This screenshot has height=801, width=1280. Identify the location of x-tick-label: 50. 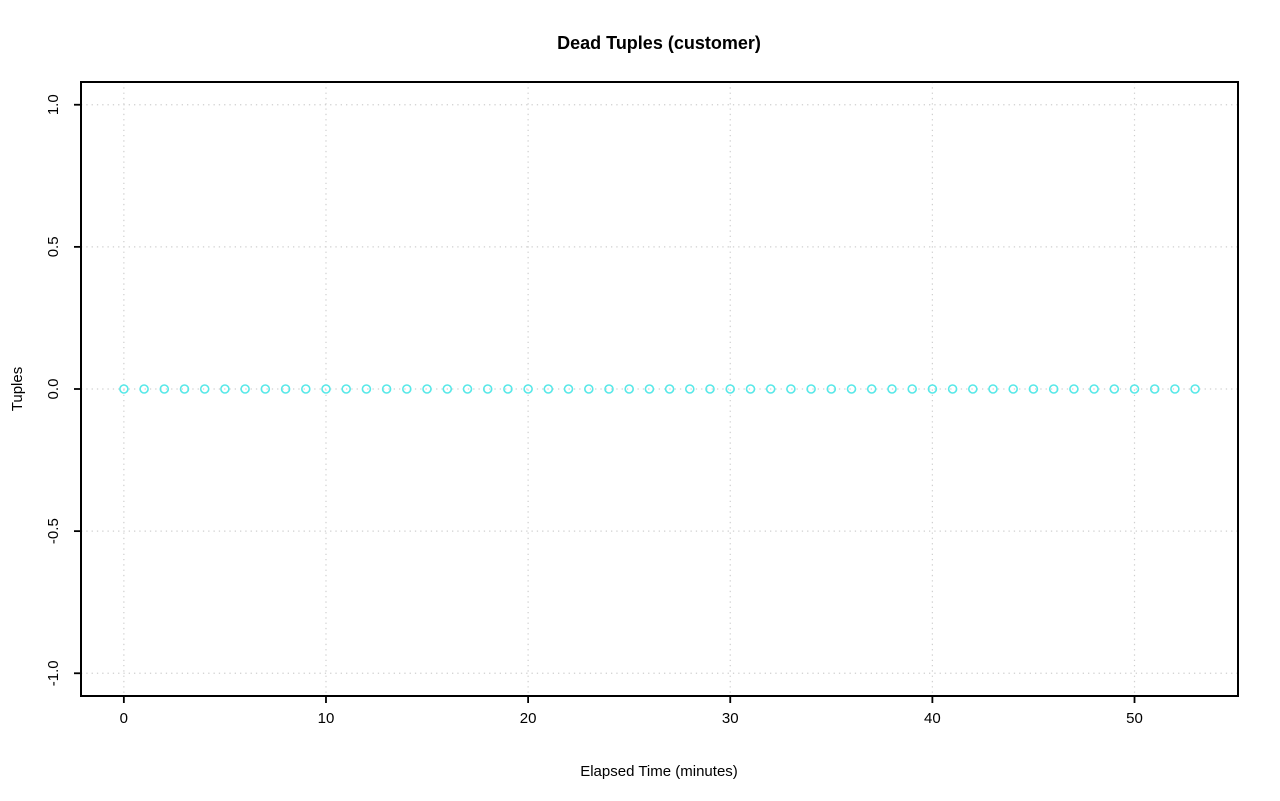
(1134, 718).